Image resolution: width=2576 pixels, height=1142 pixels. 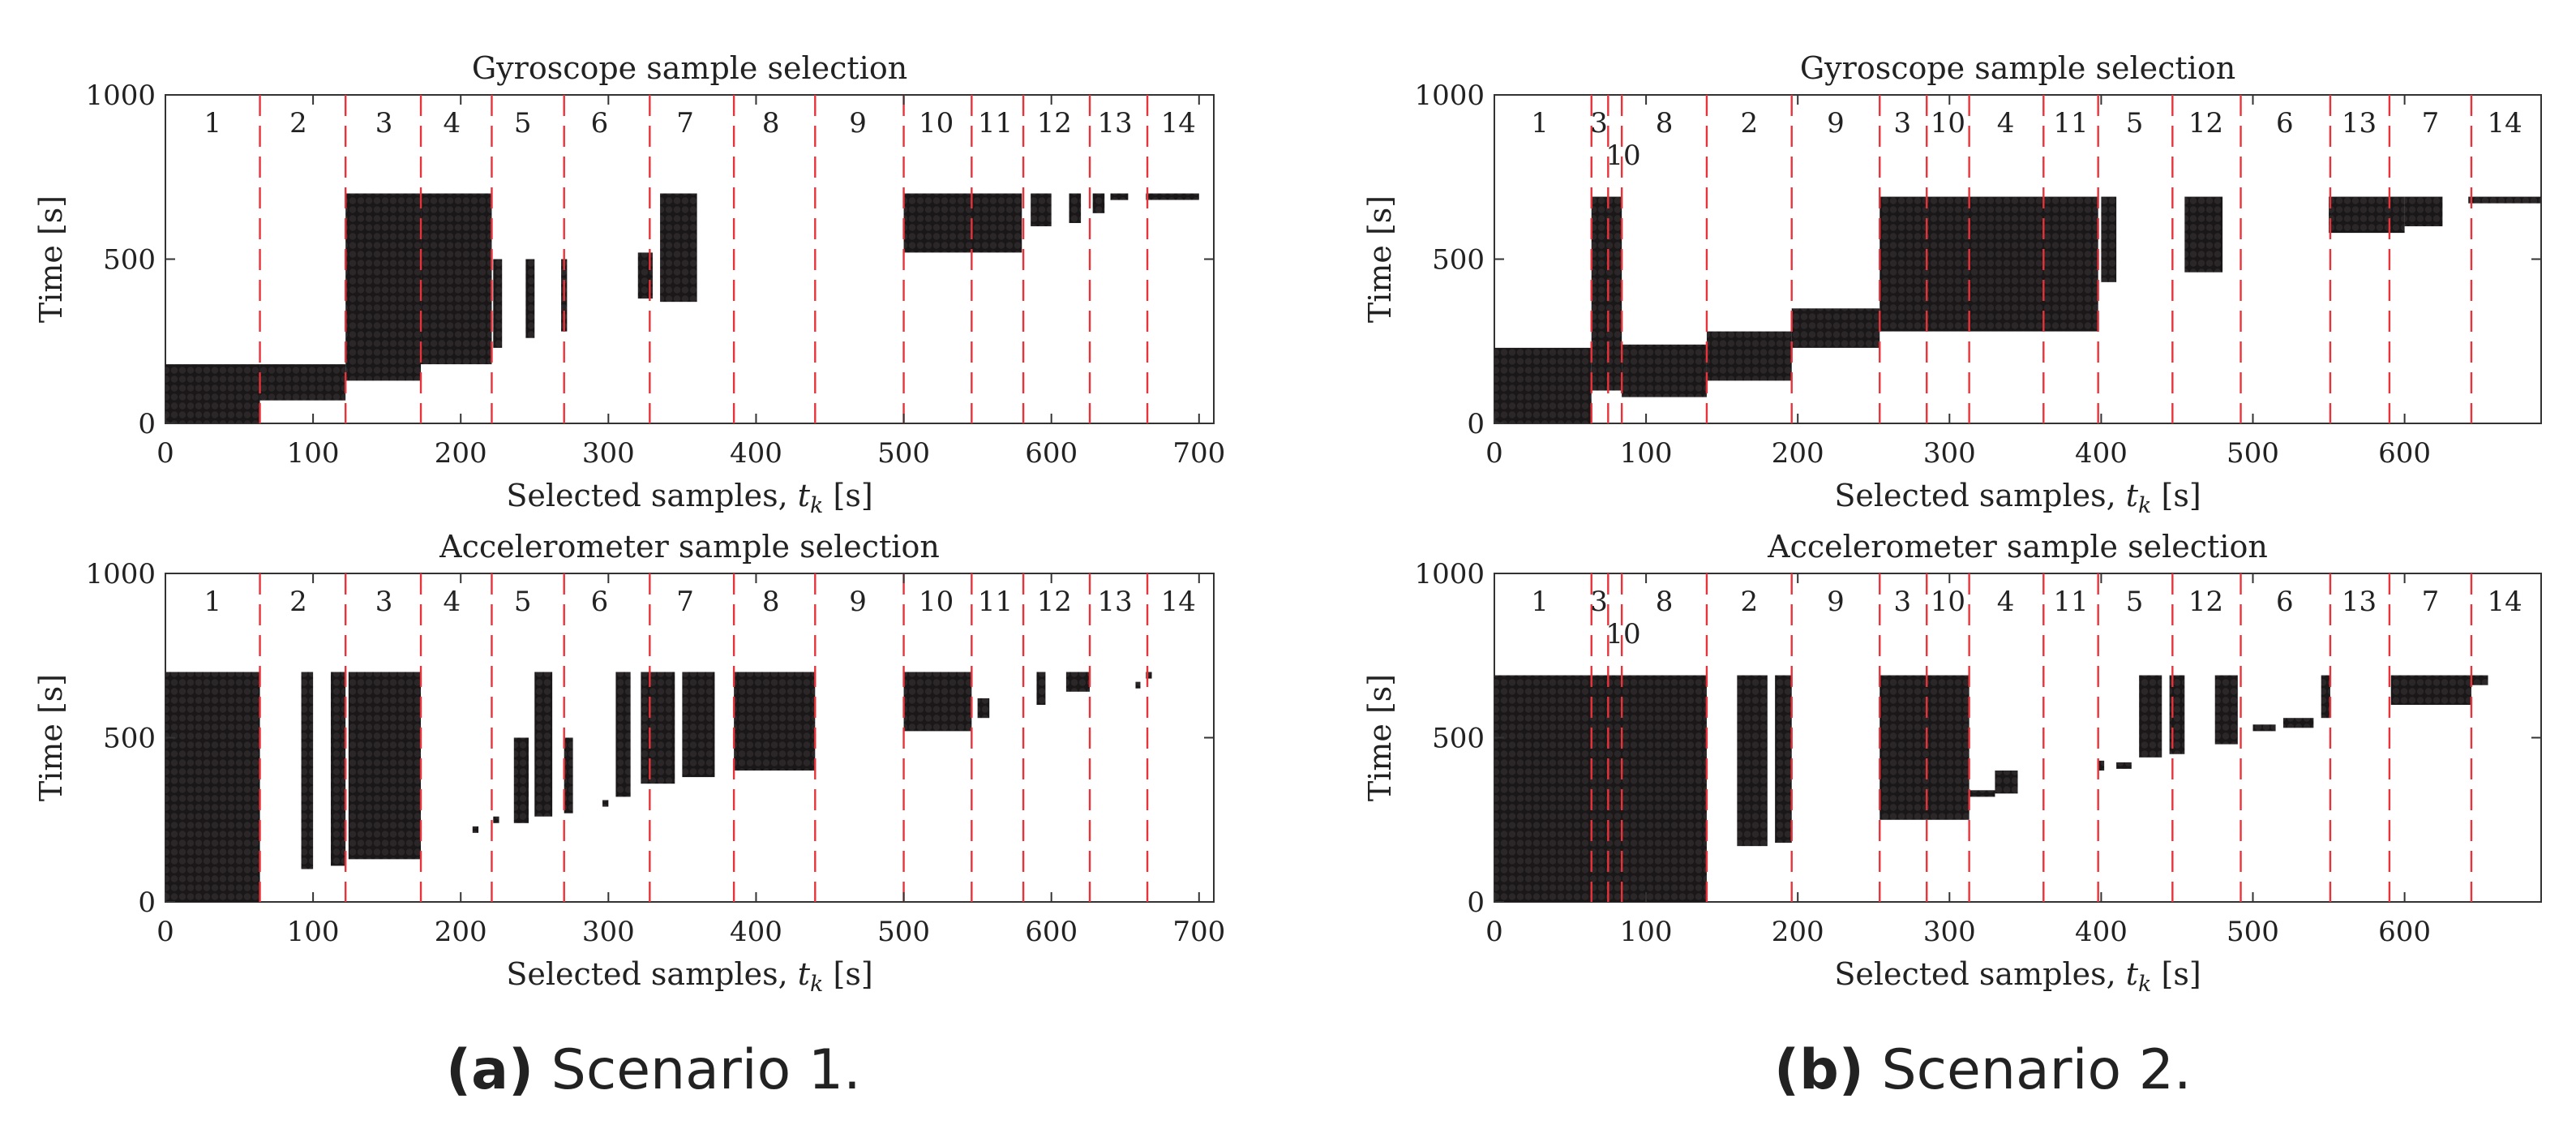 What do you see at coordinates (2404, 453) in the screenshot?
I see `x-tick-label: 600` at bounding box center [2404, 453].